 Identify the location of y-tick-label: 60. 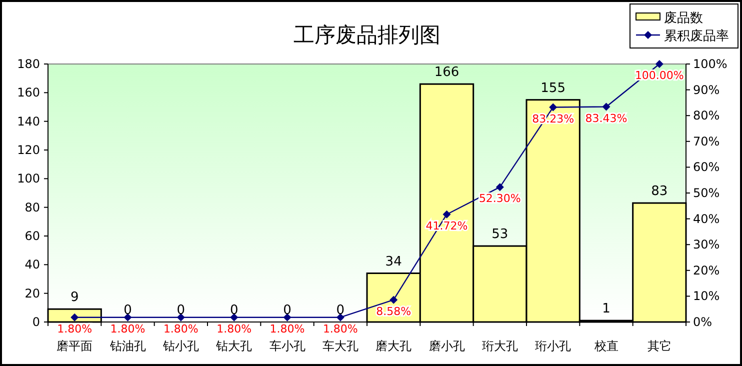
(32, 236).